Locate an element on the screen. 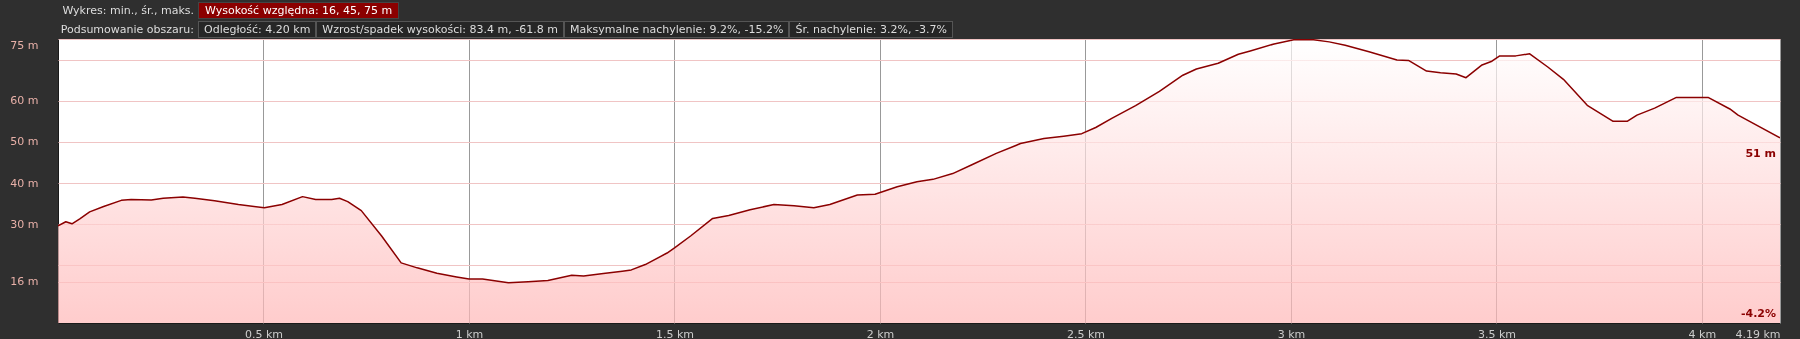 This screenshot has height=339, width=1800. y-tick-label: 60 m is located at coordinates (24, 101).